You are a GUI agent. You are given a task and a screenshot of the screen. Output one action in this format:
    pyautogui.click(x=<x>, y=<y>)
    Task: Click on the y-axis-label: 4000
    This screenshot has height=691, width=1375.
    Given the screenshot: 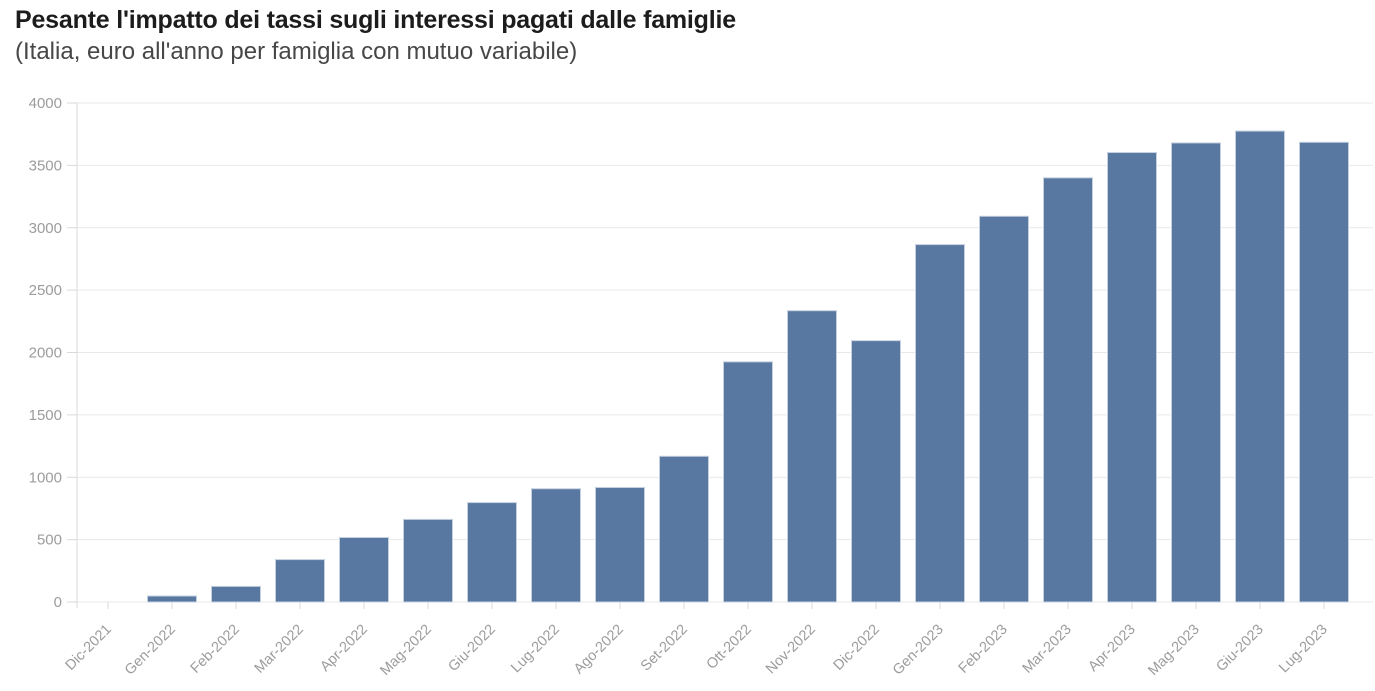 What is the action you would take?
    pyautogui.click(x=45, y=103)
    